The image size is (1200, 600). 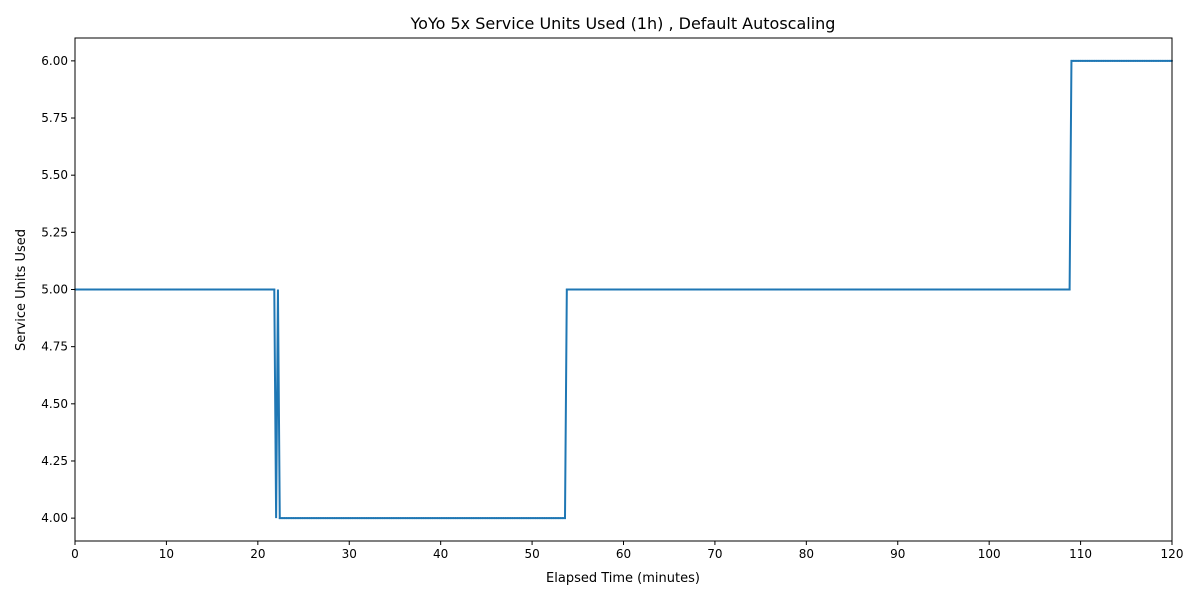 I want to click on y-tick-label: 6.00, so click(x=54, y=61).